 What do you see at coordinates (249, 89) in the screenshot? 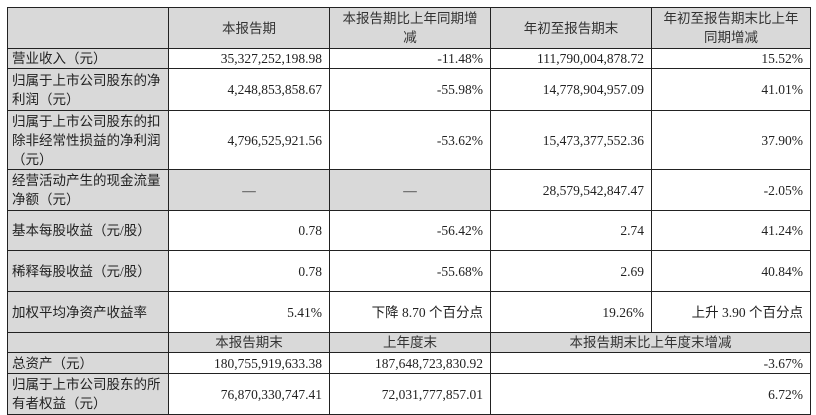
I see `cell-current: 4,248,853,858.67` at bounding box center [249, 89].